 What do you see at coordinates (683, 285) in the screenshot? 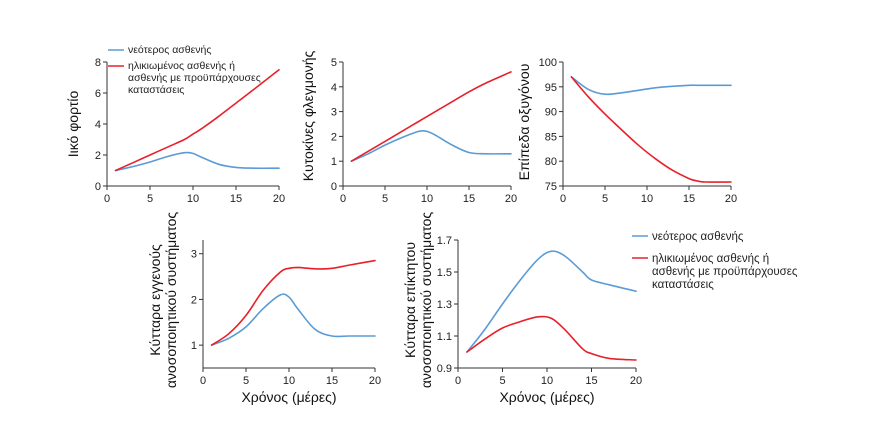
I see `legend-right-old-label-3: καταστάσεις` at bounding box center [683, 285].